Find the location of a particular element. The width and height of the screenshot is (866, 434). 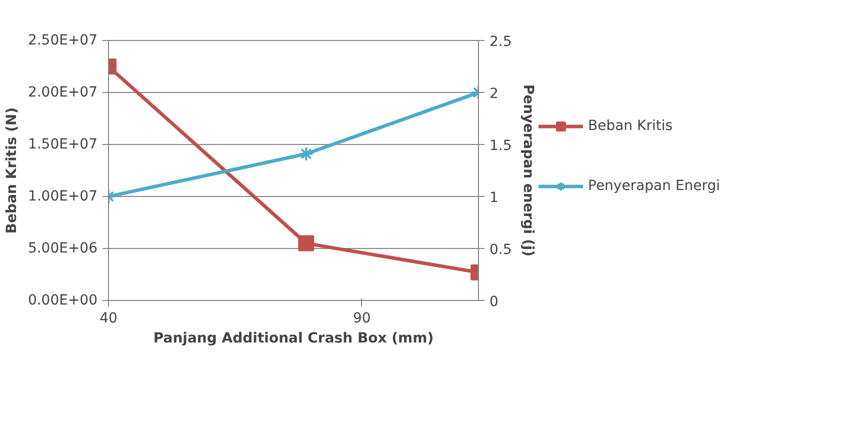

y-tick-label: 2.50E+07 is located at coordinates (63, 40).